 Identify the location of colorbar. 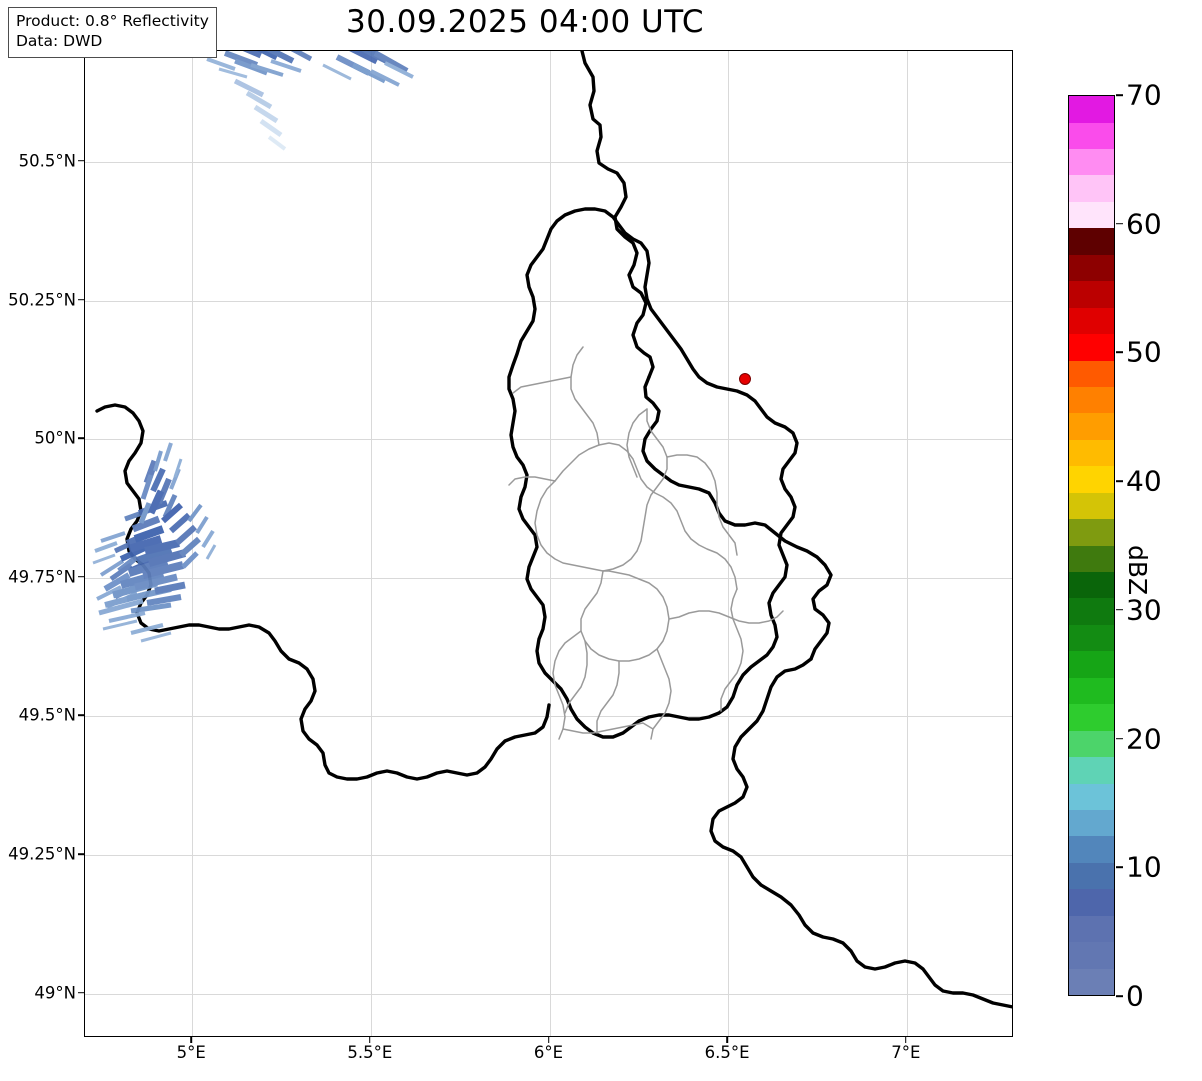
(1091, 545).